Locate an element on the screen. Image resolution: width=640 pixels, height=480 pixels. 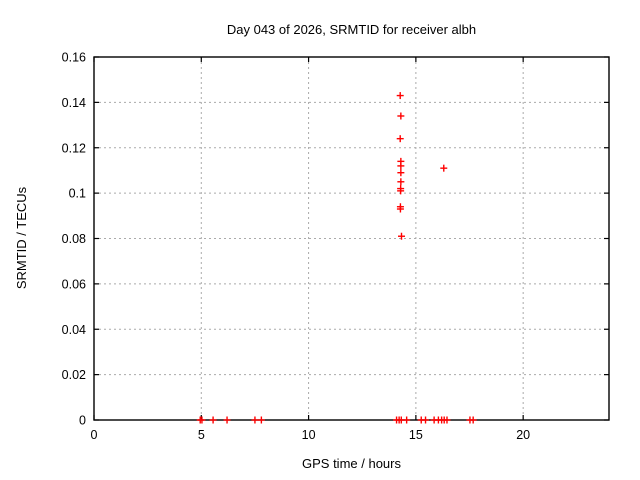
y-tick-label: 0.14 is located at coordinates (74, 103).